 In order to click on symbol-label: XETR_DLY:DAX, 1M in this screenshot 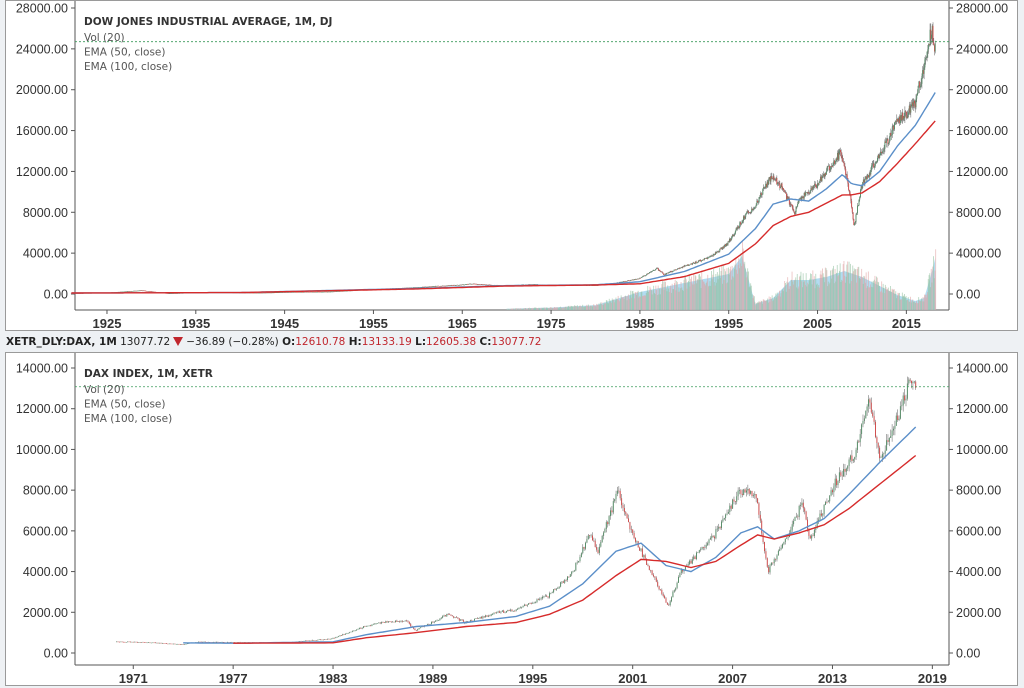, I will do `click(61, 342)`.